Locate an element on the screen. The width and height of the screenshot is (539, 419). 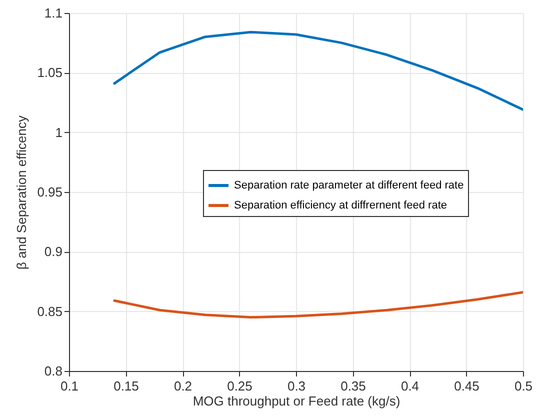
x-tick-label: 0.1 is located at coordinates (69, 386).